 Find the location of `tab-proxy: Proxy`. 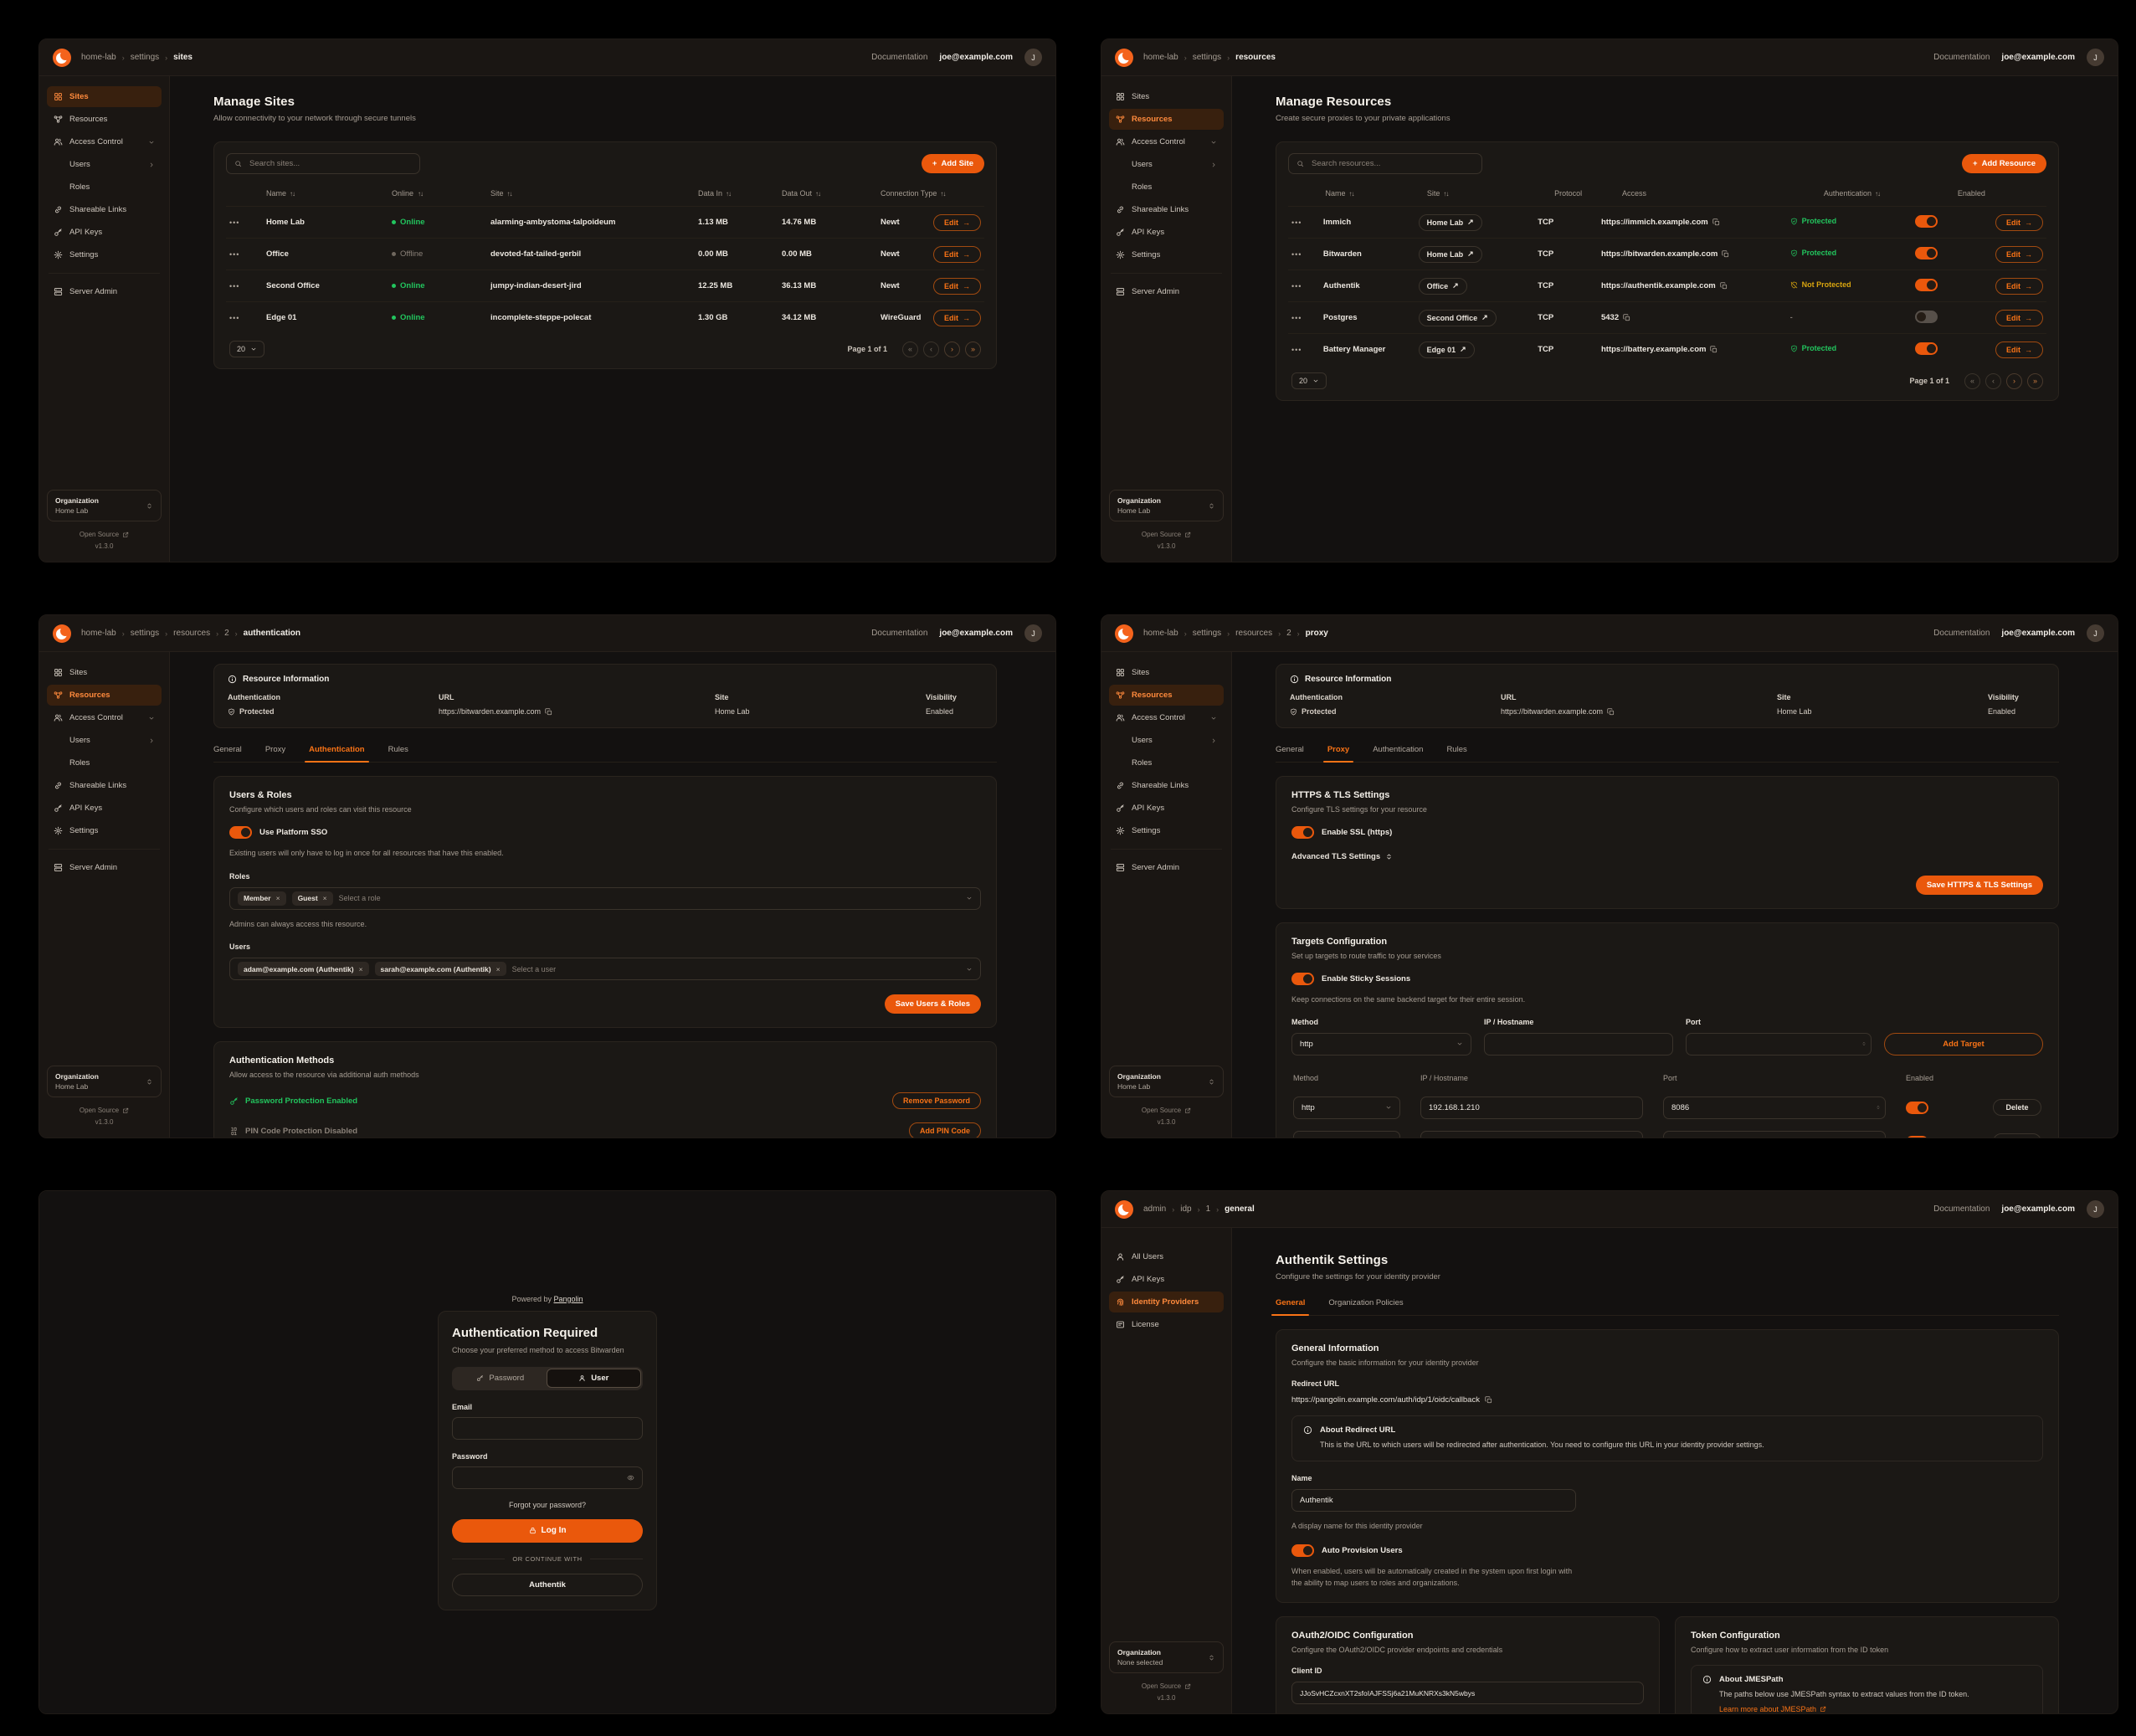

tab-proxy: Proxy is located at coordinates (275, 749).